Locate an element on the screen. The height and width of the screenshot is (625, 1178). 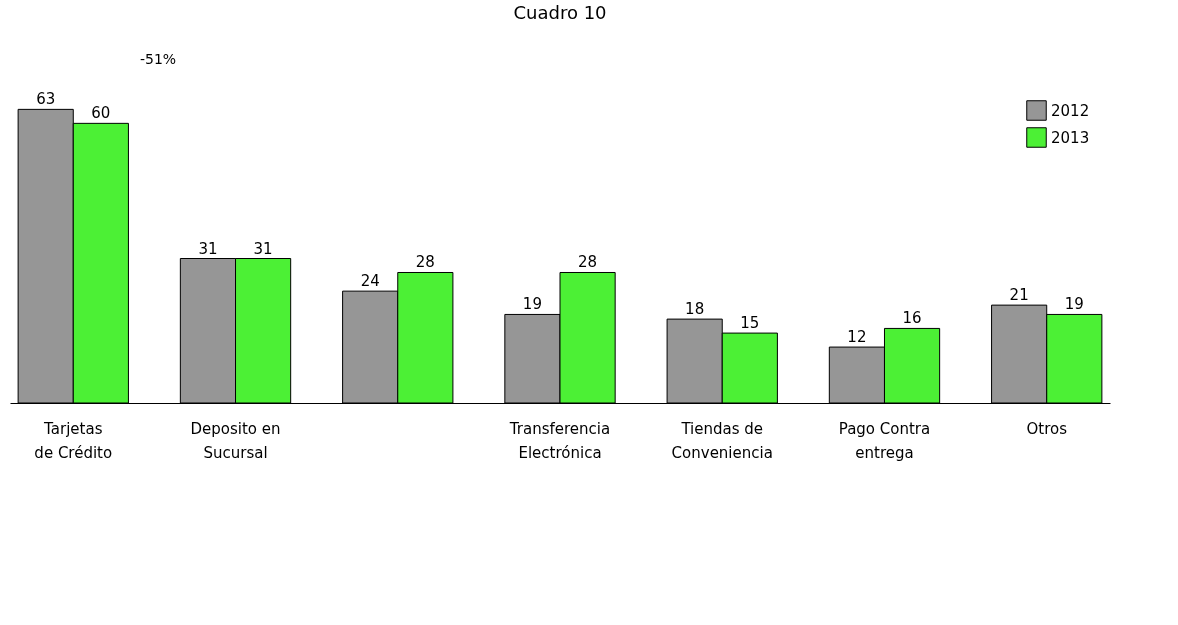
data-label: 15 is located at coordinates (750, 323).